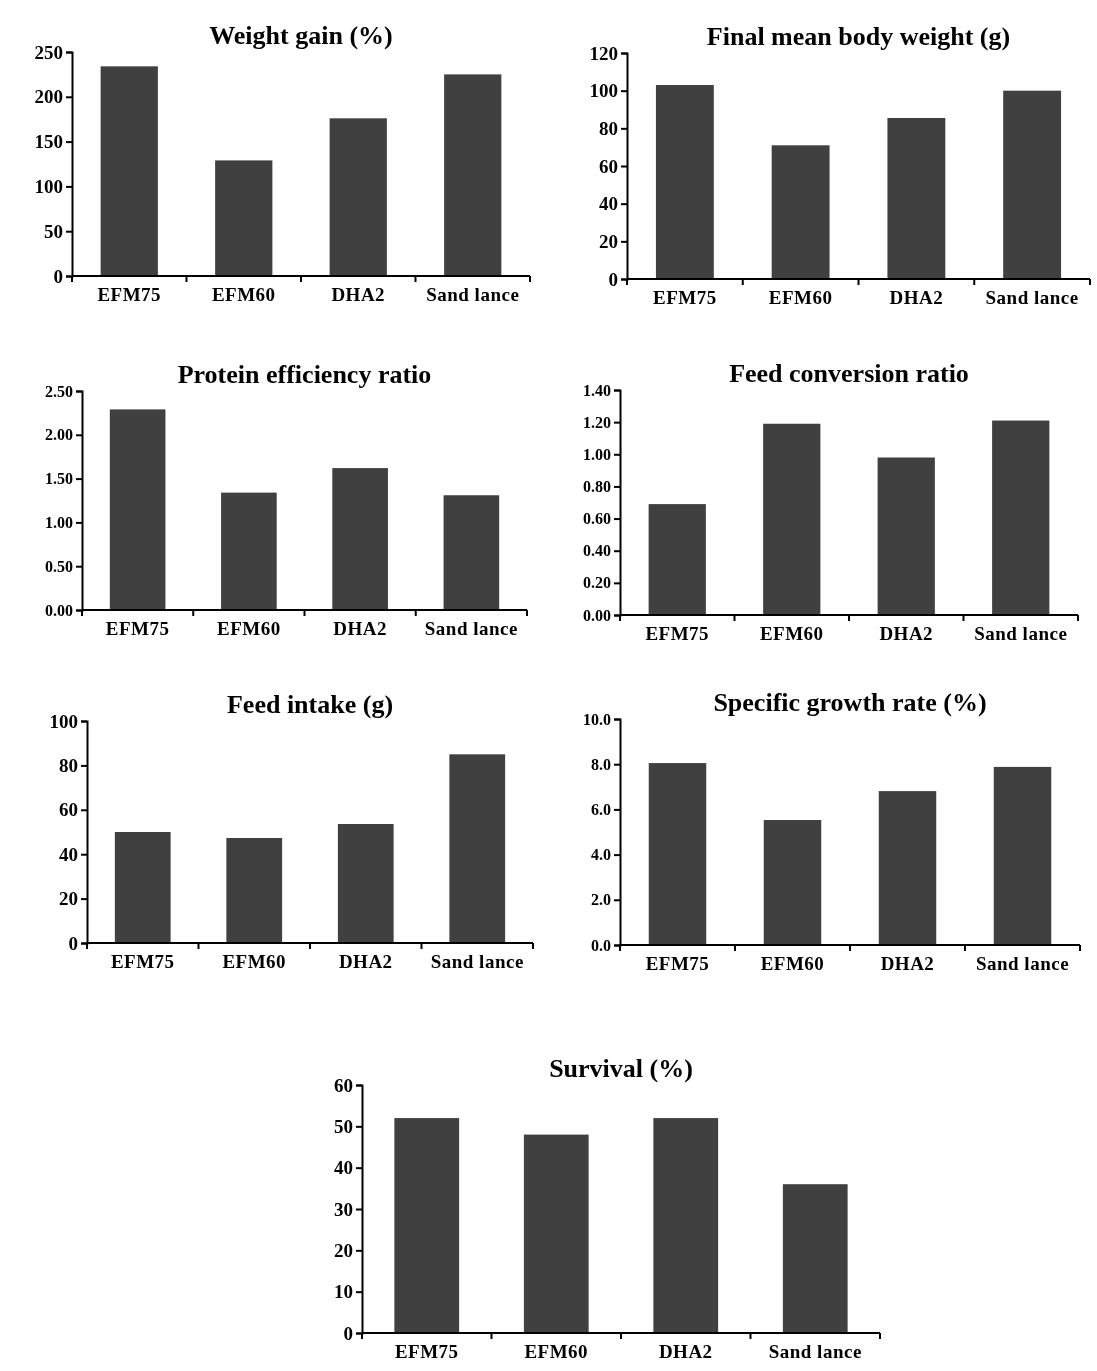 The height and width of the screenshot is (1371, 1097). What do you see at coordinates (597, 551) in the screenshot?
I see `y-tick-label: 0.40` at bounding box center [597, 551].